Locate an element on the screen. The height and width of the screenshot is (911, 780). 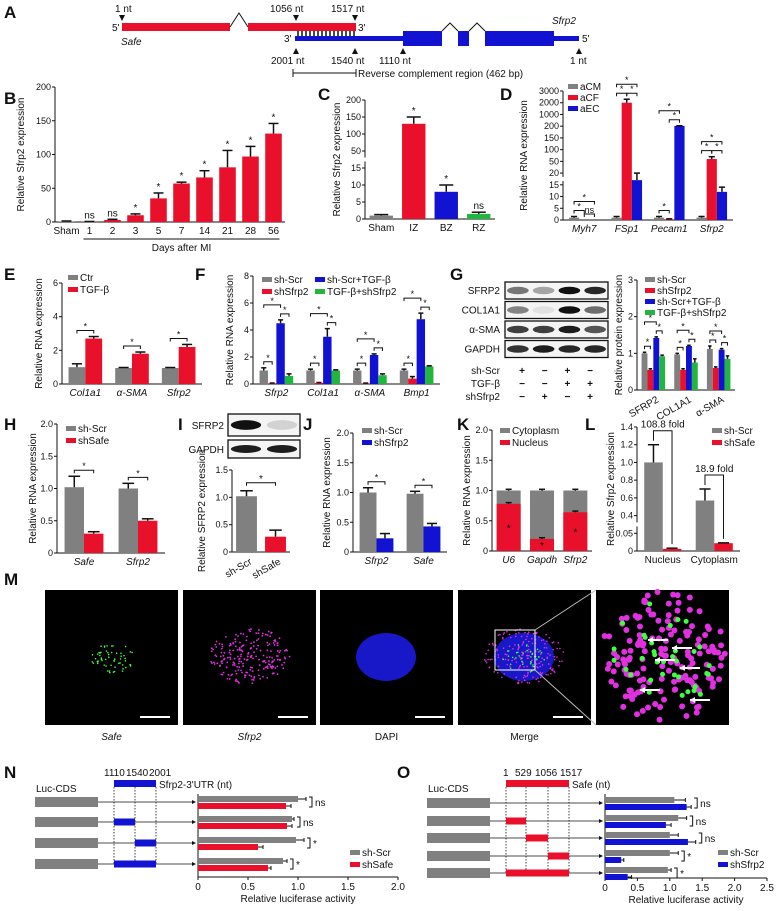
y-tick-label: 0.5 is located at coordinates (46, 521).